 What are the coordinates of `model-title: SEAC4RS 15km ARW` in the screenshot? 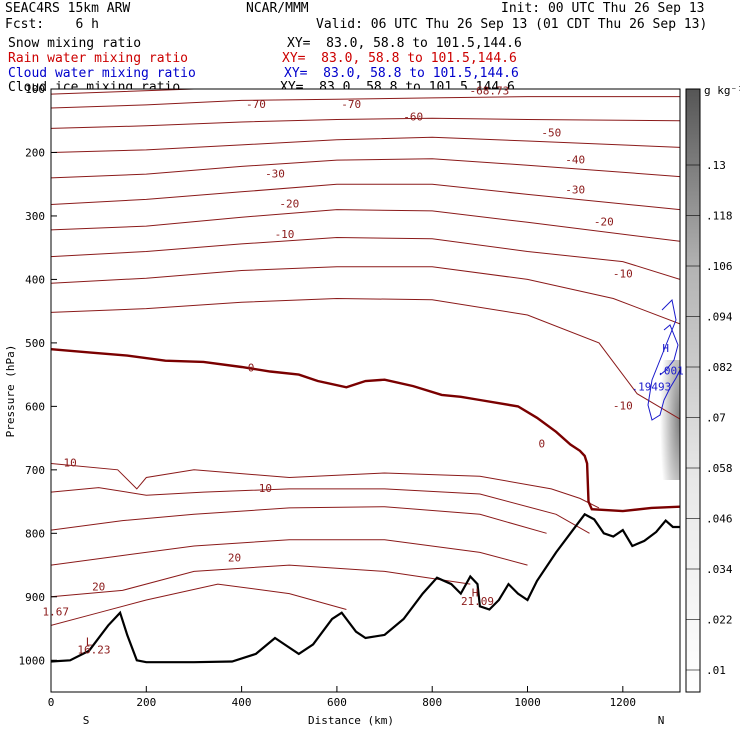 It's located at (68, 8).